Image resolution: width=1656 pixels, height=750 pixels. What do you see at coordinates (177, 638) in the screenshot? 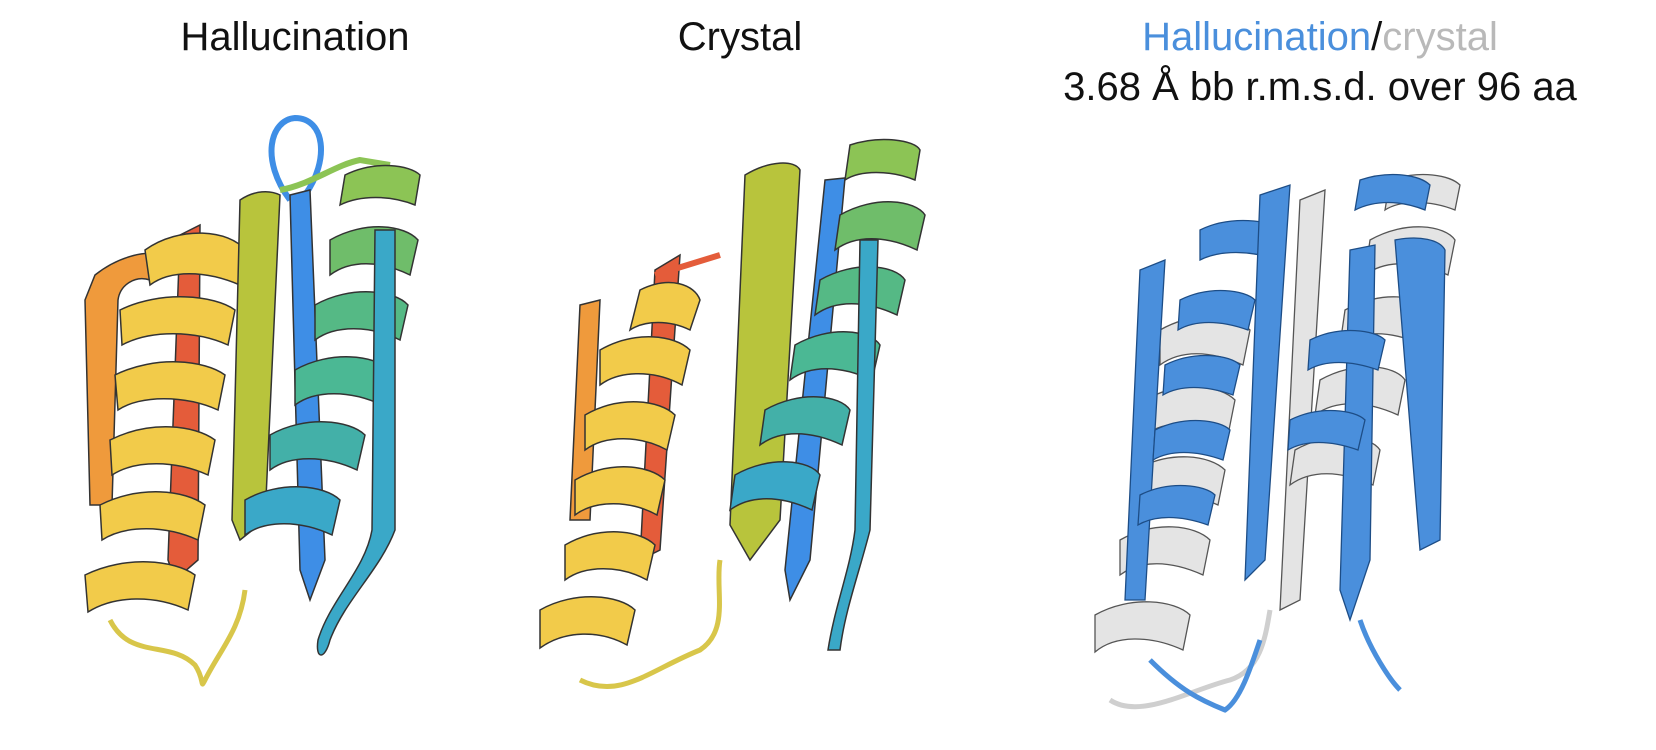
I see `hallucination-bottom-loop` at bounding box center [177, 638].